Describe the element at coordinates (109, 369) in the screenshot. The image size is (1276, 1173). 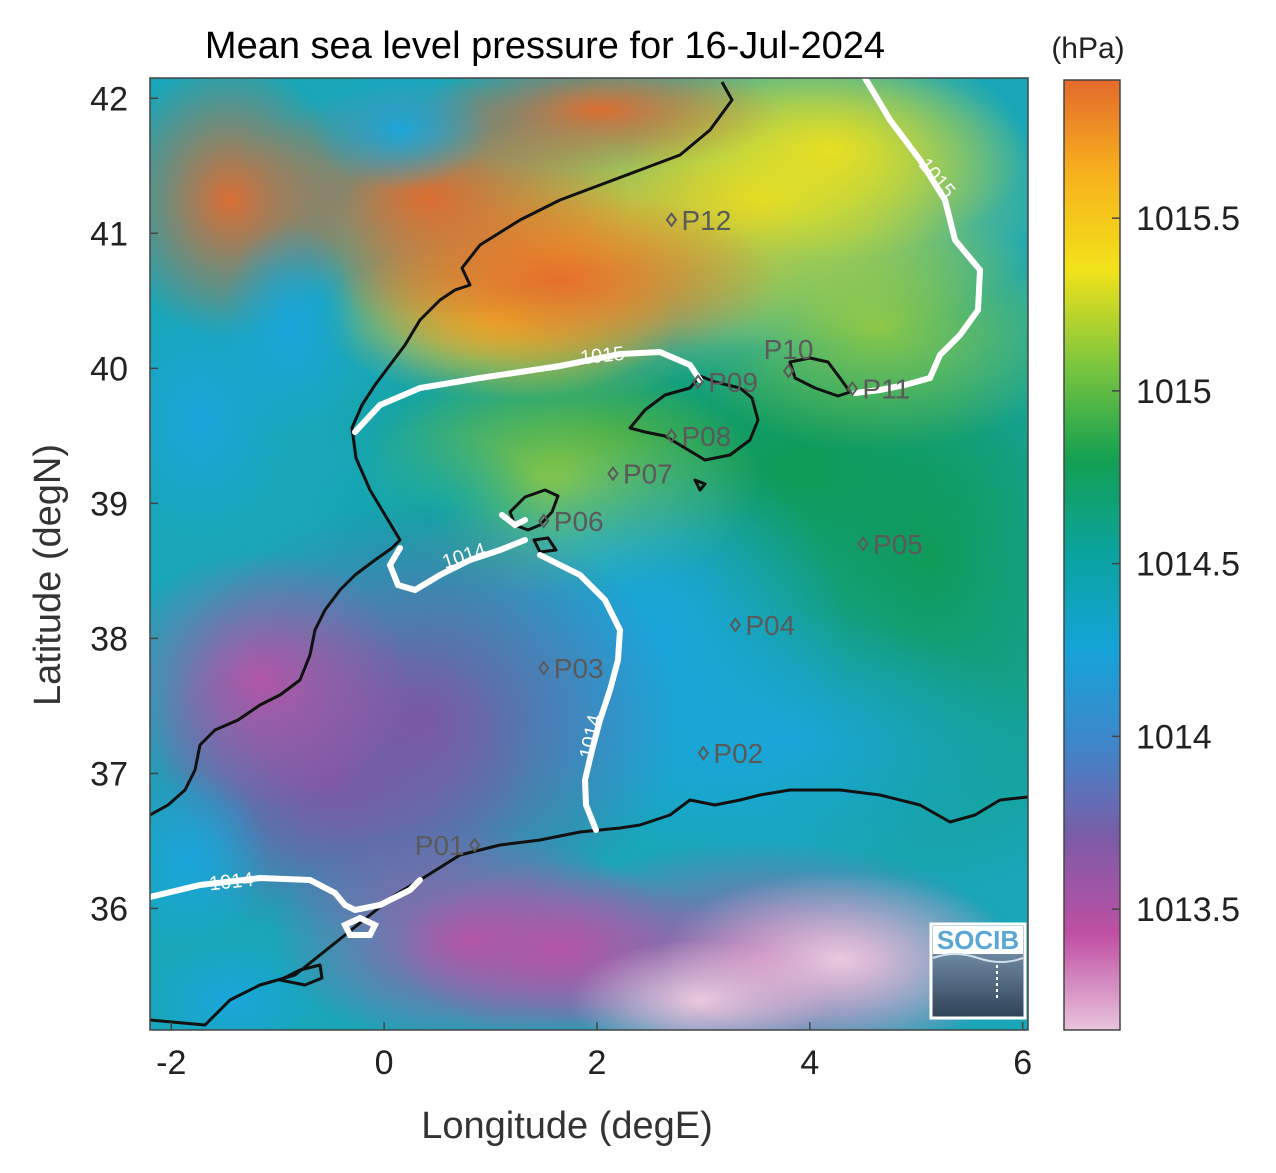
I see `y-tick-label: 40` at that location.